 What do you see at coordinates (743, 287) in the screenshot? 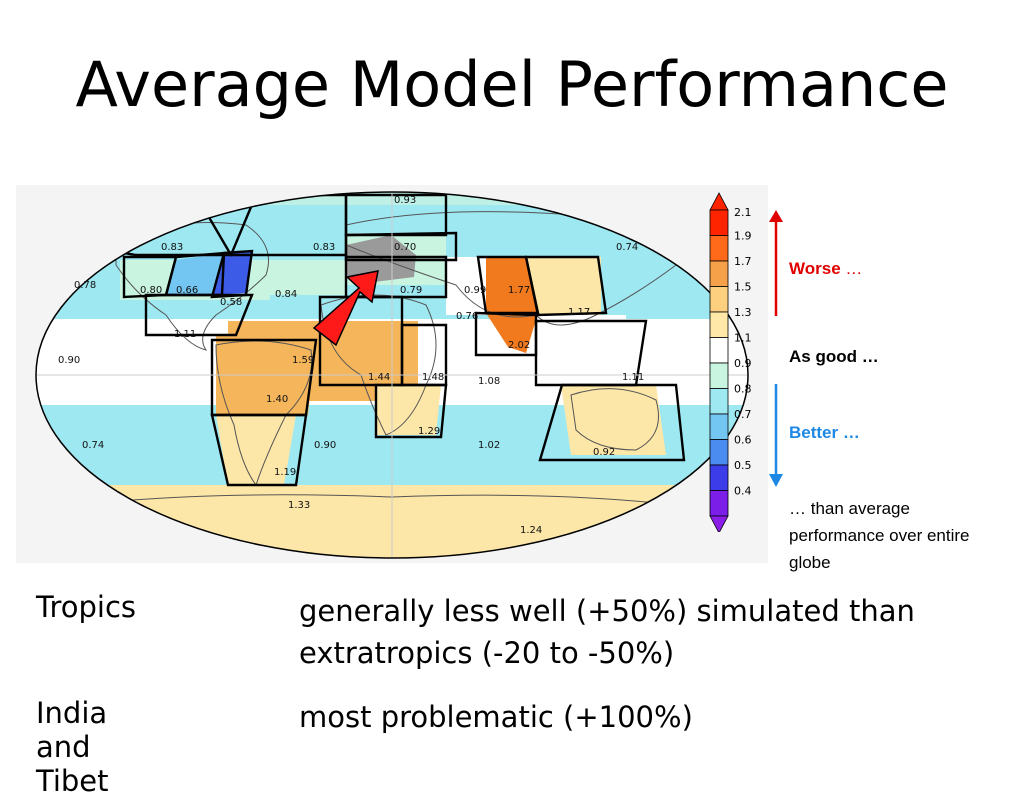
I see `colorbar-tick-label: 1.5` at bounding box center [743, 287].